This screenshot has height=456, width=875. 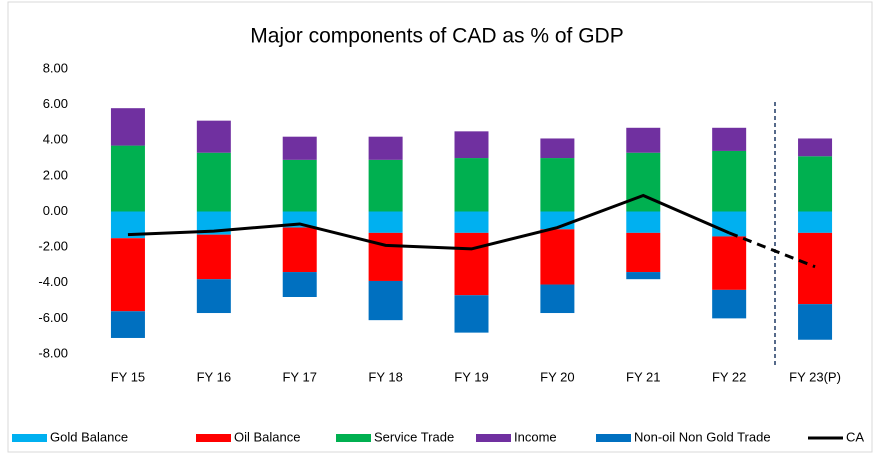 What do you see at coordinates (214, 376) in the screenshot?
I see `x-tick-label: FY 16` at bounding box center [214, 376].